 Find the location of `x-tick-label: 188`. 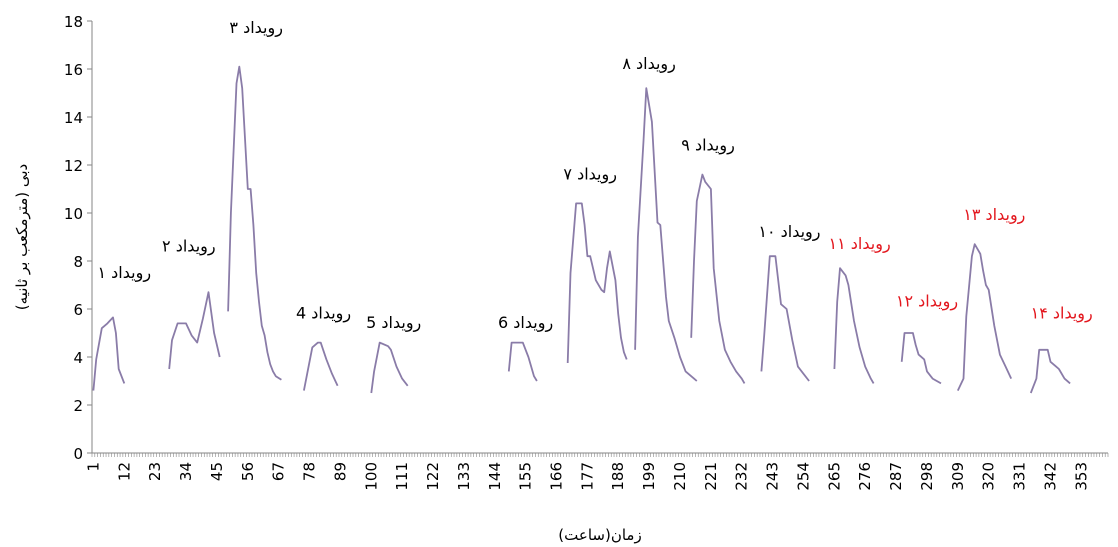

x-tick-label: 188 is located at coordinates (618, 476).